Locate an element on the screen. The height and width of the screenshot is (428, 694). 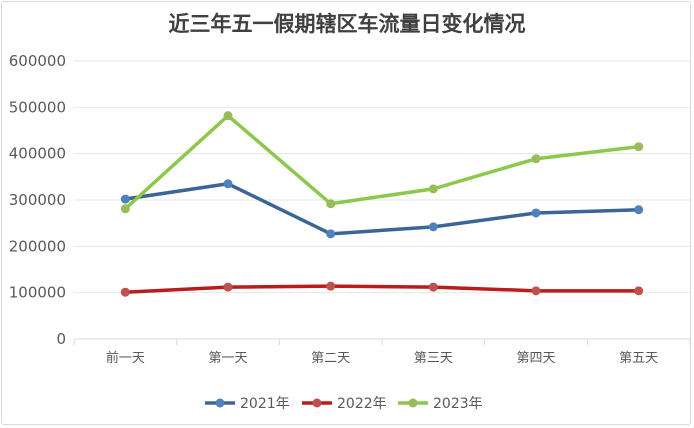
y-tick-label: 400000 is located at coordinates (37, 154).